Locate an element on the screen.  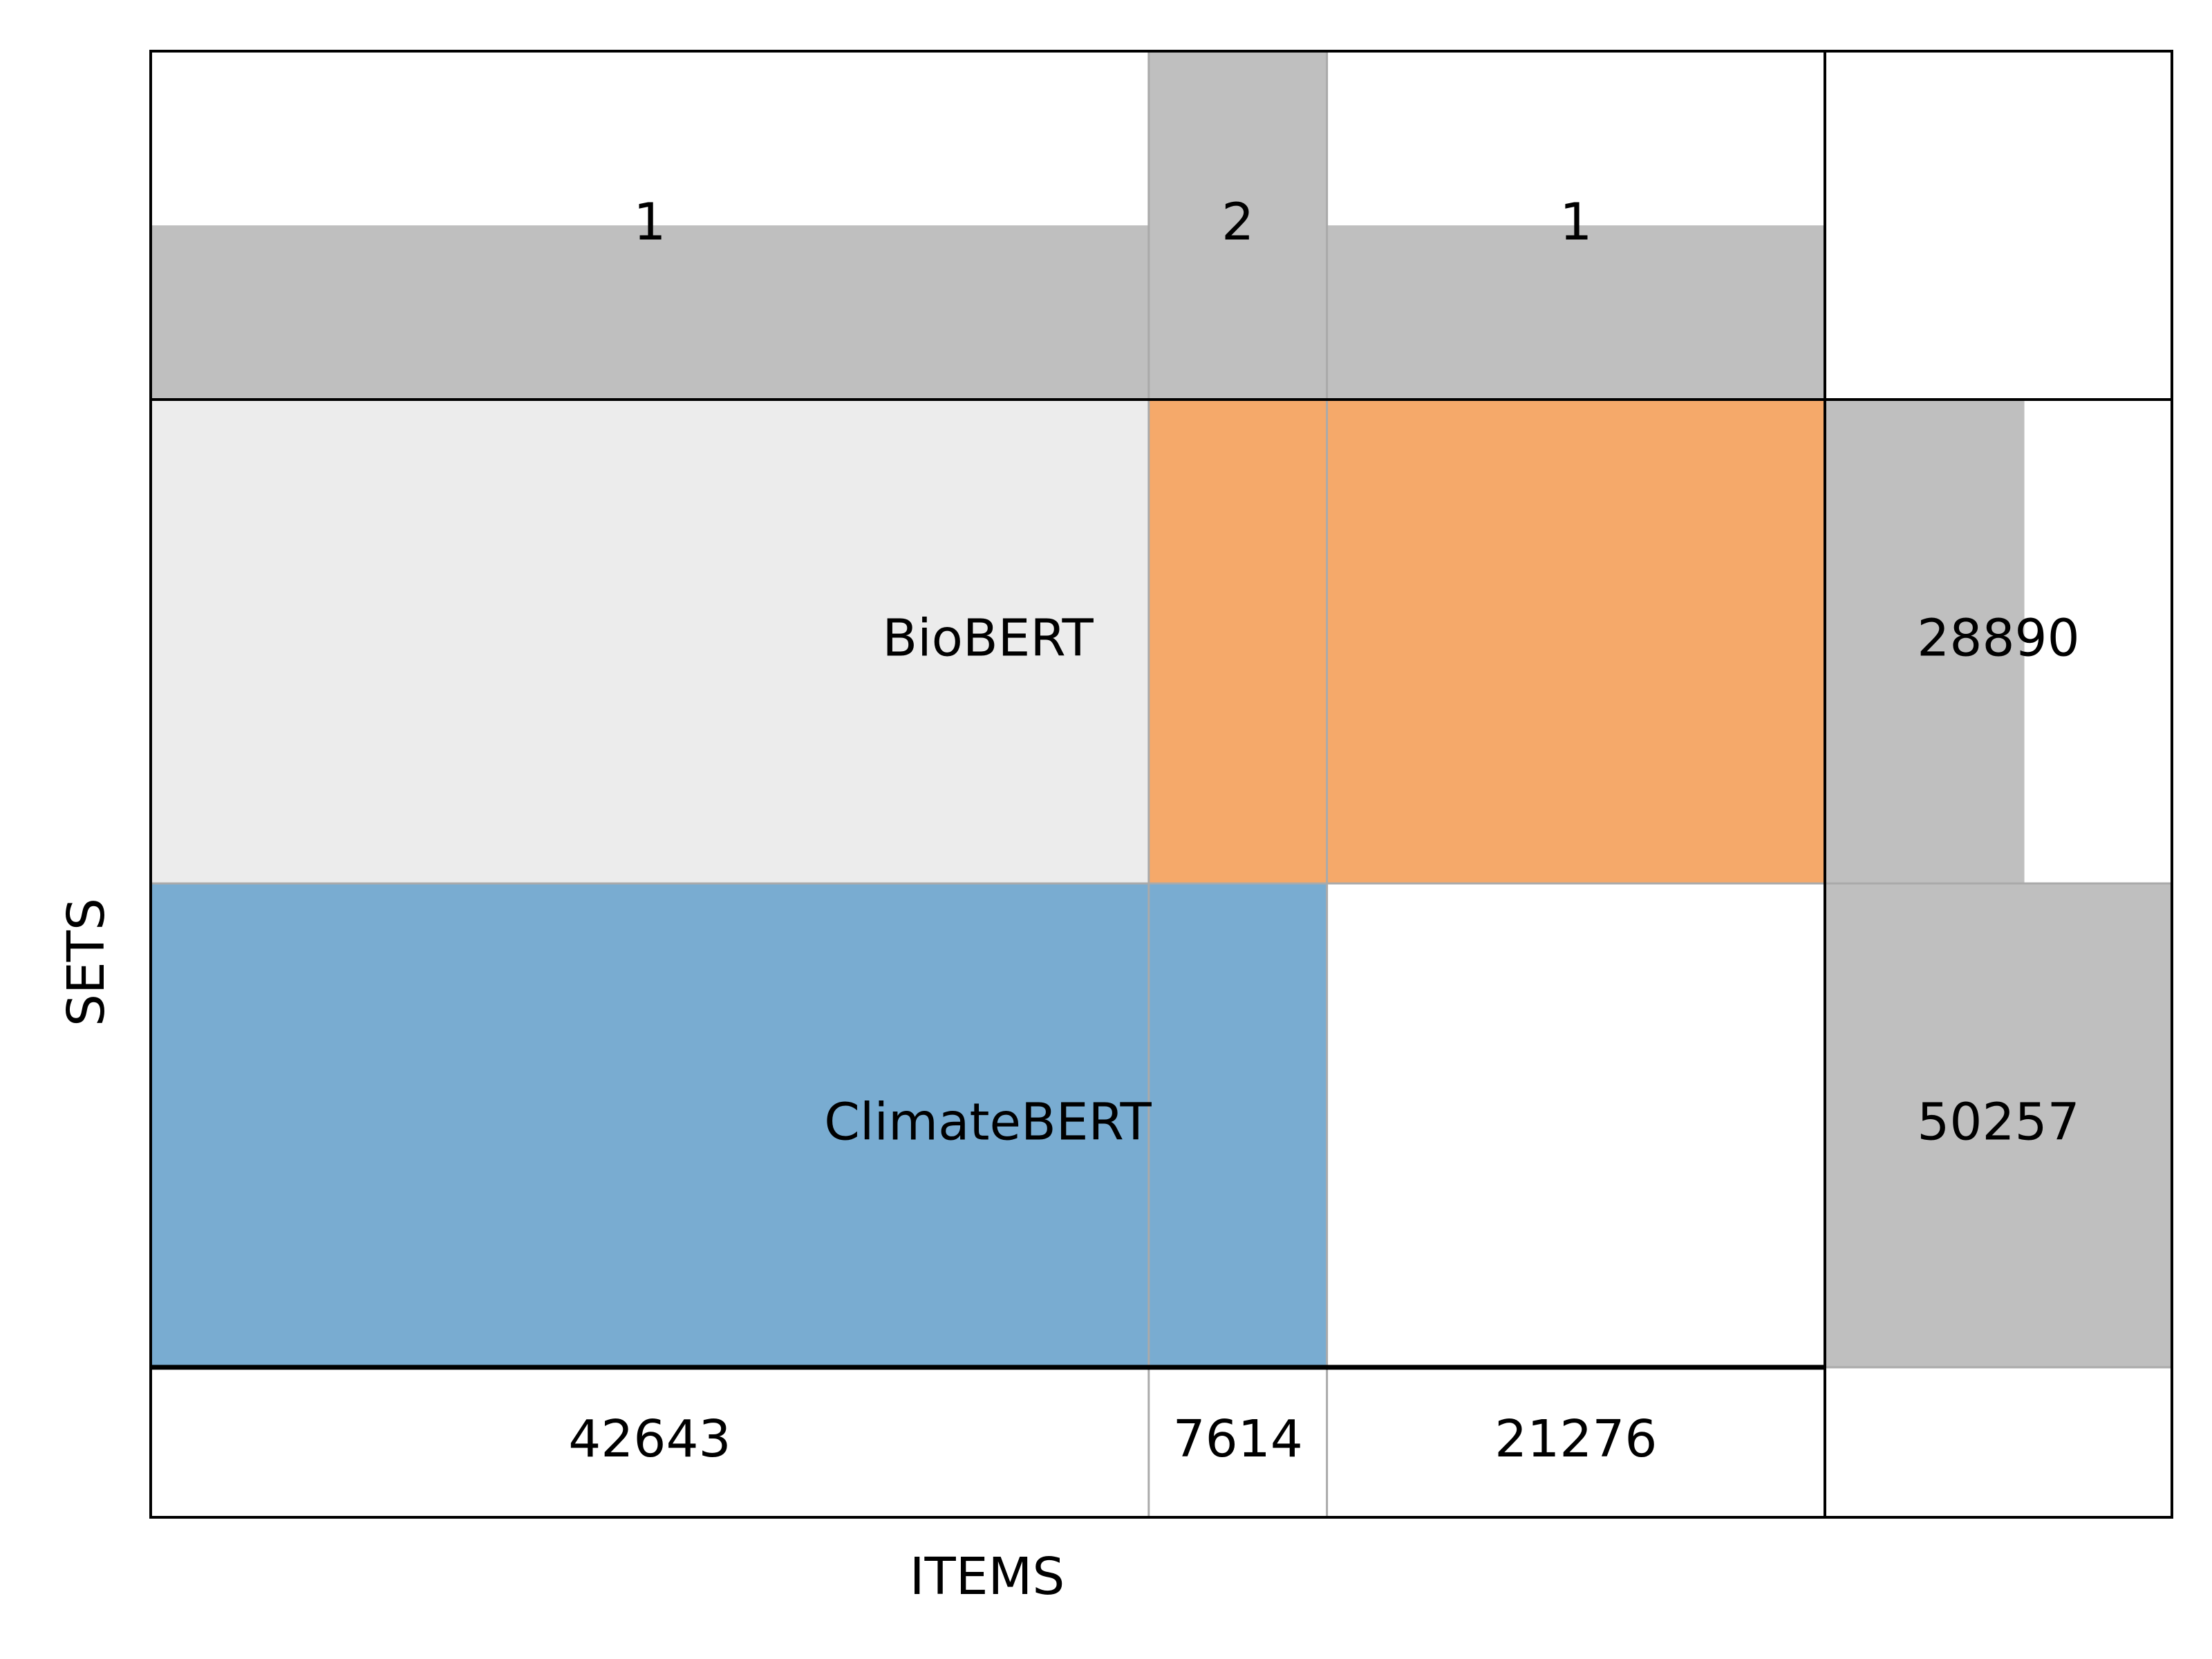
x-axis-label: ITEMS is located at coordinates (988, 1577).